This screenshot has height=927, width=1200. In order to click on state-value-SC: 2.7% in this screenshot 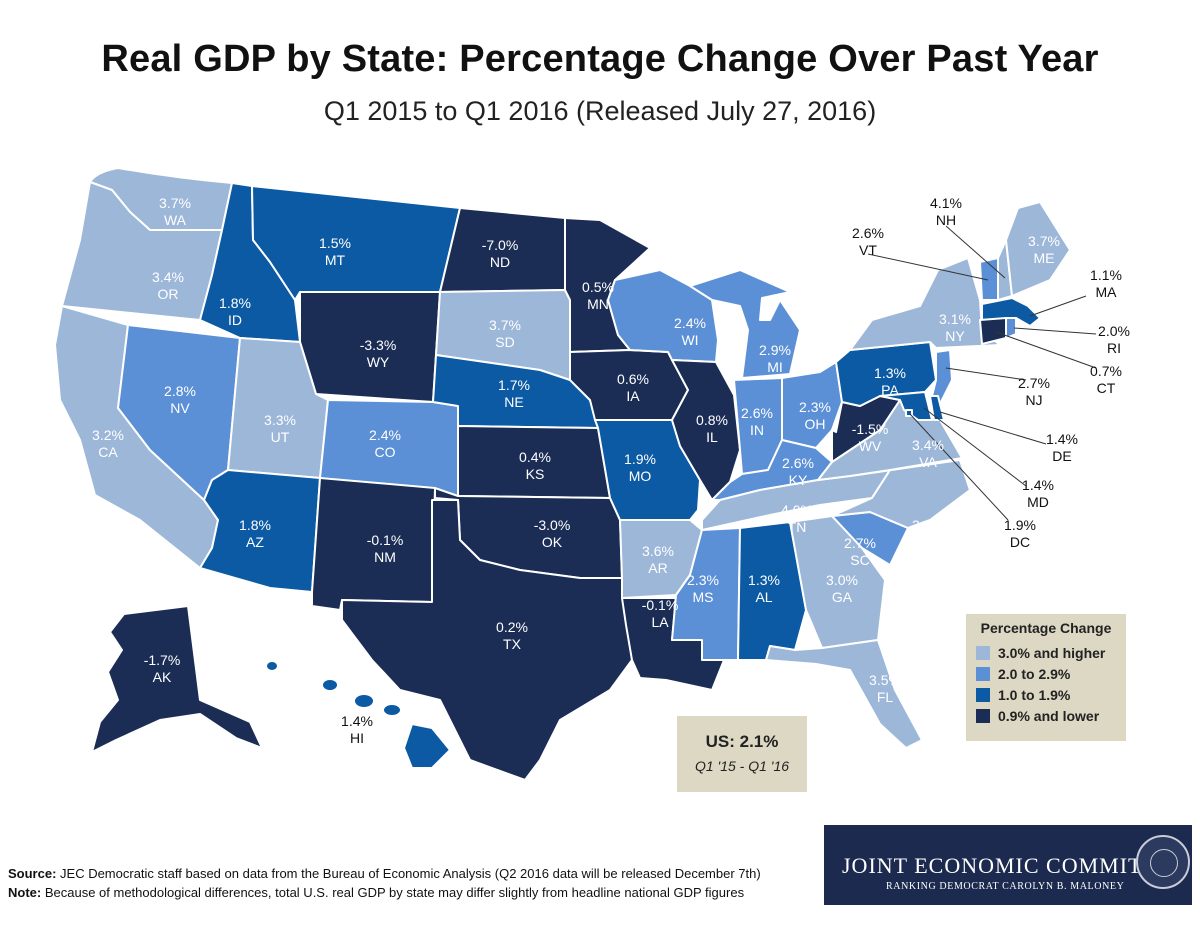, I will do `click(860, 543)`.